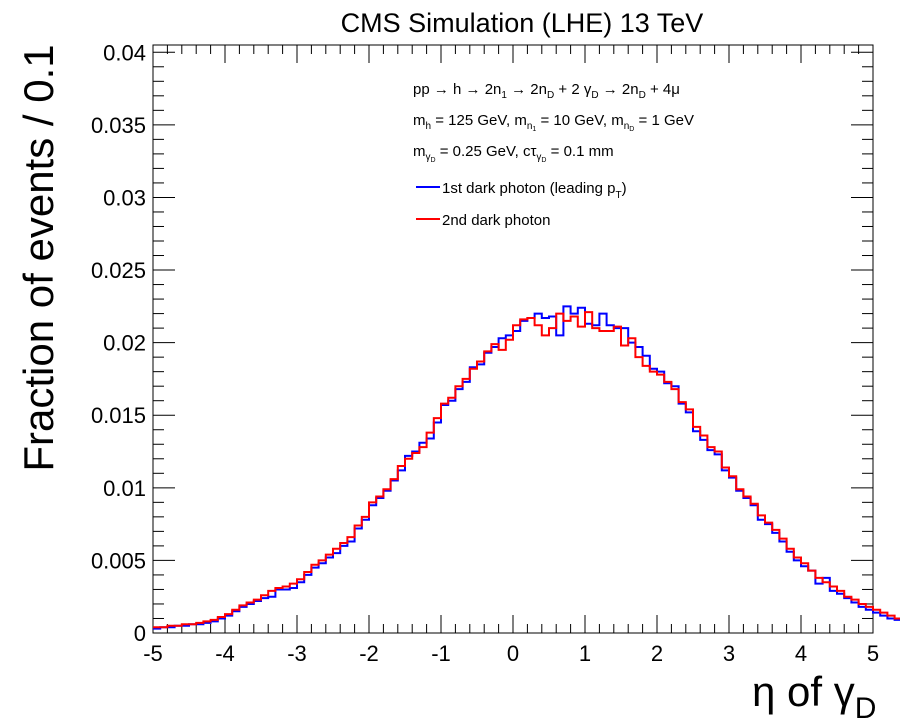  What do you see at coordinates (140, 633) in the screenshot?
I see `y-tick-label: 0` at bounding box center [140, 633].